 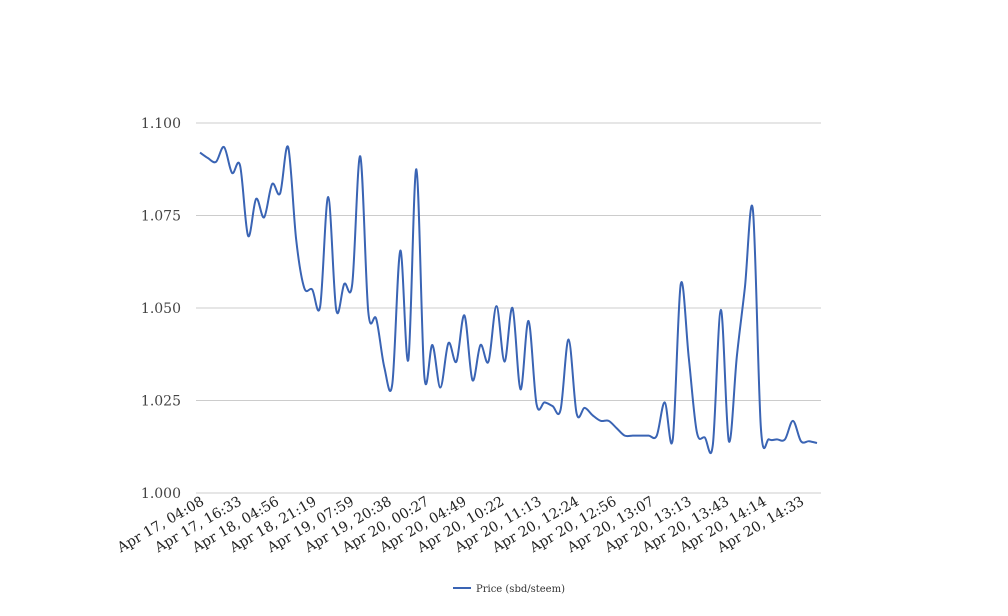 I want to click on y-tick-label: 1.000, so click(x=161, y=494).